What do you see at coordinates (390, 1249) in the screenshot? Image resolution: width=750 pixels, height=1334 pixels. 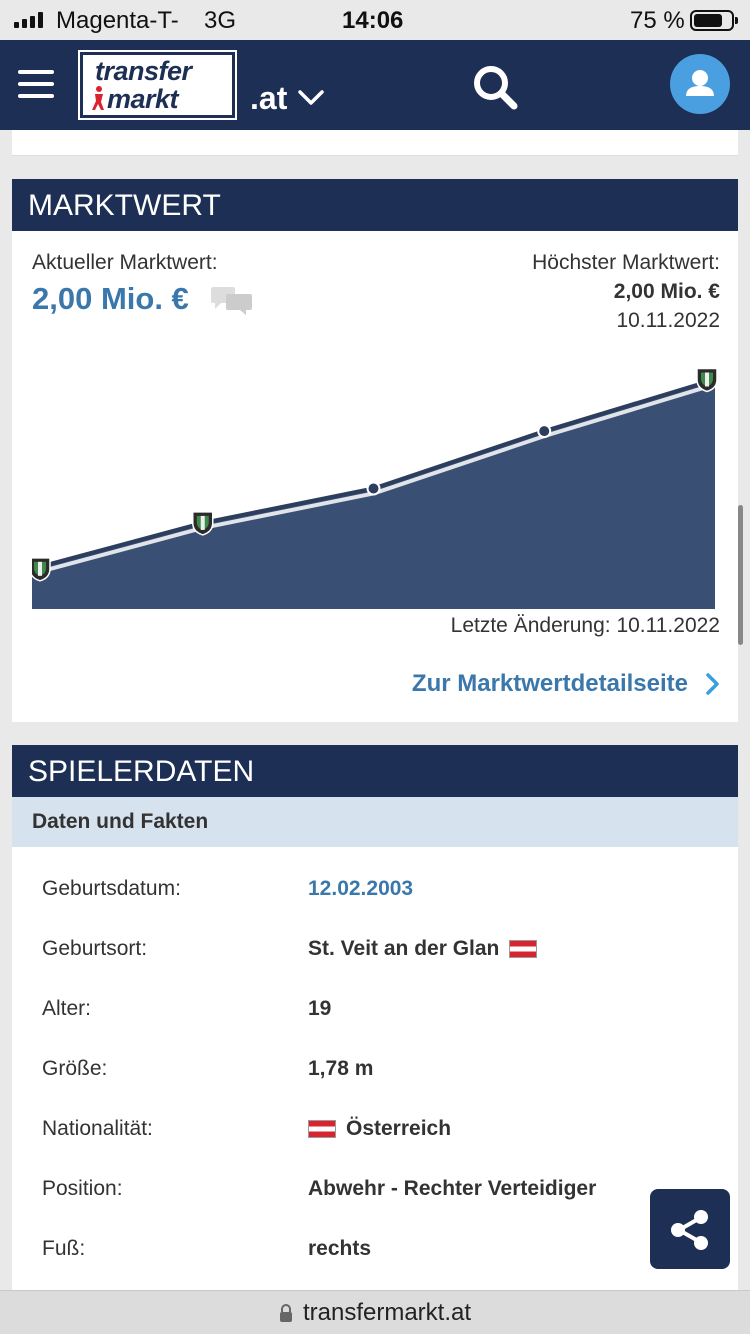 I see `row-foot: Fuß: rechts` at bounding box center [390, 1249].